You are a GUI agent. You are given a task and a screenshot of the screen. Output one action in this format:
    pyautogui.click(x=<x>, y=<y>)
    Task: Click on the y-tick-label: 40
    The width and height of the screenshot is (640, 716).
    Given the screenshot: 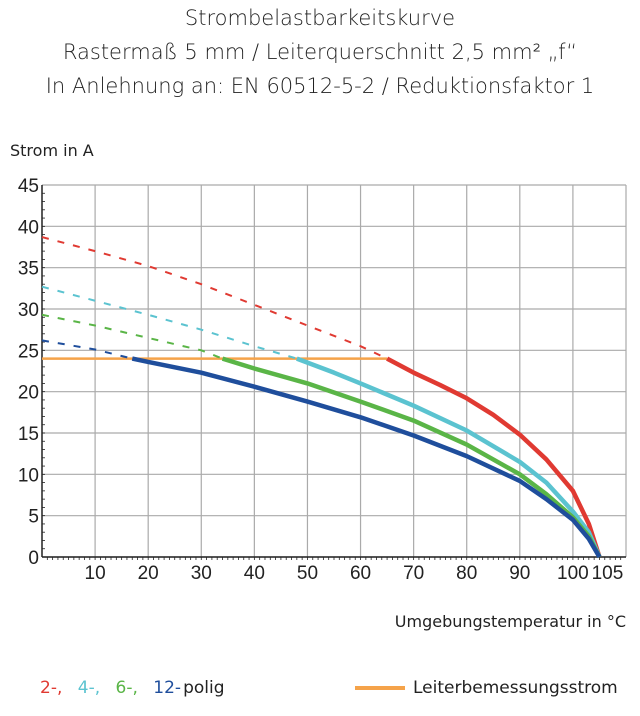 What is the action you would take?
    pyautogui.click(x=28, y=227)
    